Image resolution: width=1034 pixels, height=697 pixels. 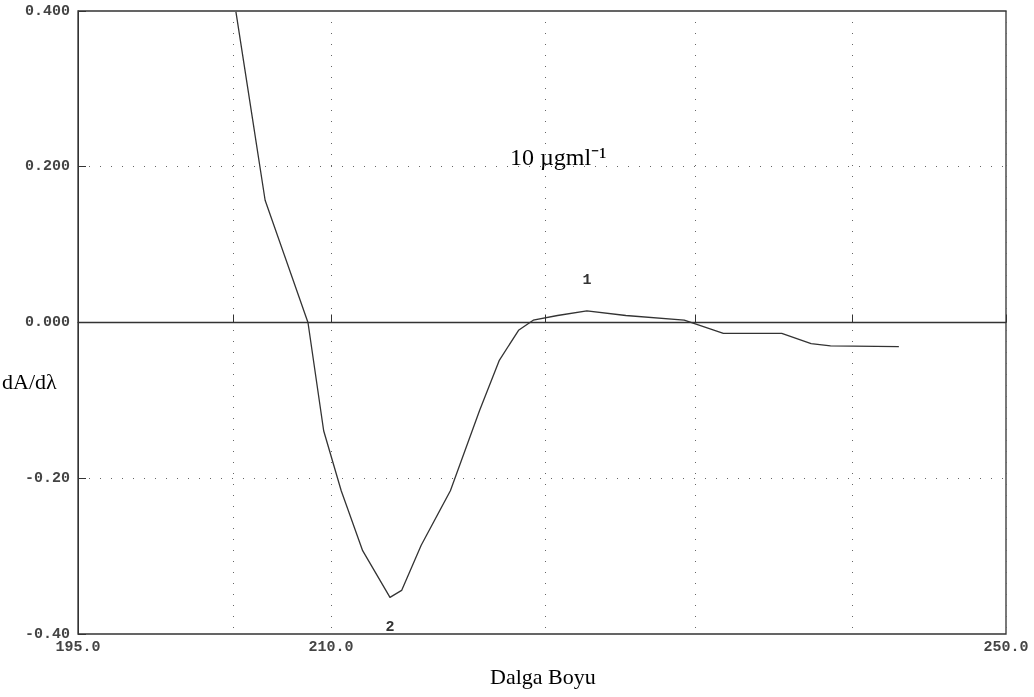 What do you see at coordinates (587, 281) in the screenshot?
I see `annotation: 1` at bounding box center [587, 281].